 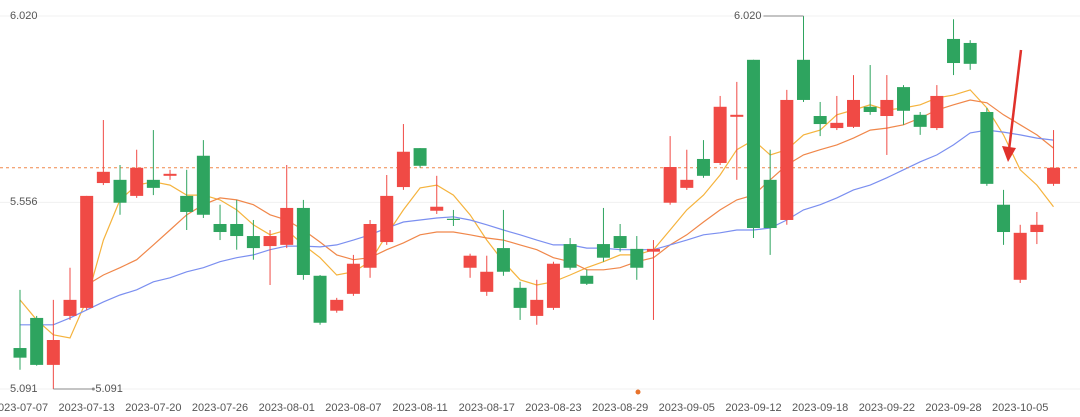 What do you see at coordinates (1015, 100) in the screenshot?
I see `arrow-shaft` at bounding box center [1015, 100].